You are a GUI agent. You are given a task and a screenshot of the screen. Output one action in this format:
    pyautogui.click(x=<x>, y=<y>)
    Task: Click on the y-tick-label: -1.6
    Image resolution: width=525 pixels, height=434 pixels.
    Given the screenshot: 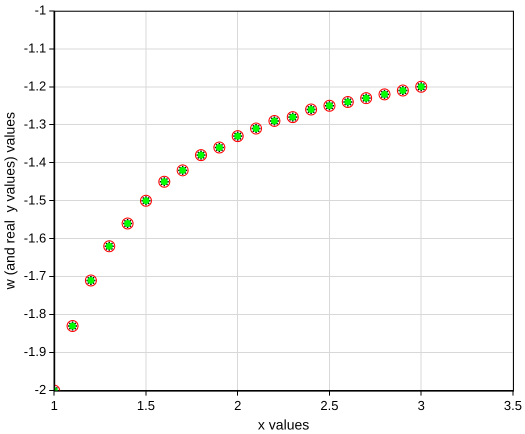 What is the action you would take?
    pyautogui.click(x=35, y=238)
    